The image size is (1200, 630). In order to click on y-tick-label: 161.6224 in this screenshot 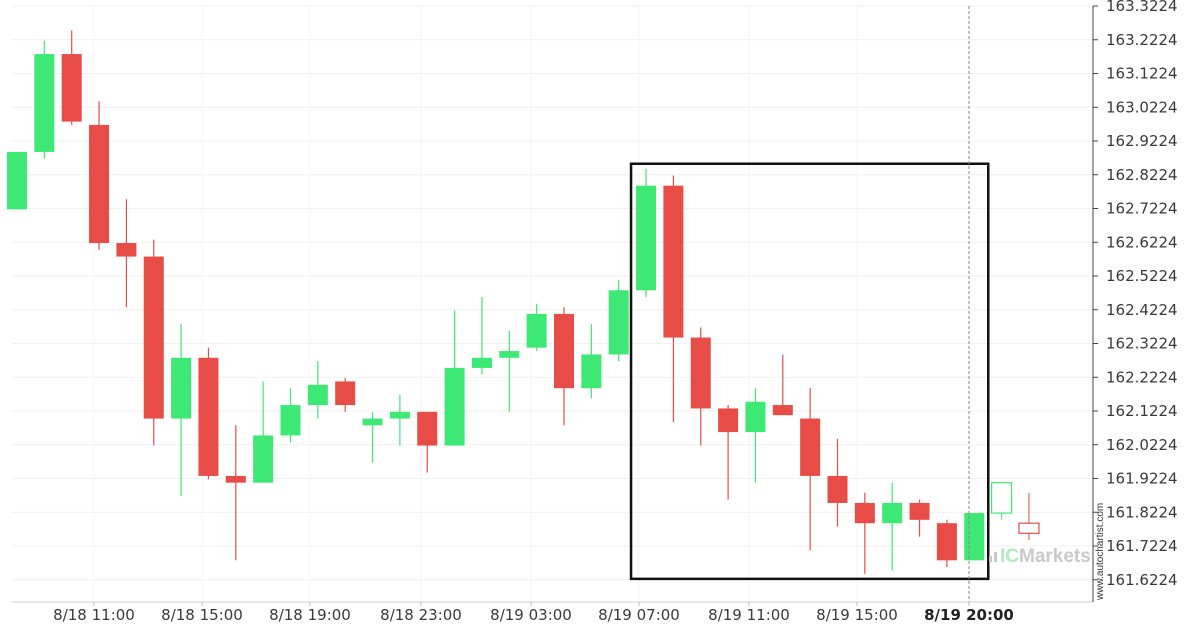, I will do `click(1142, 580)`.